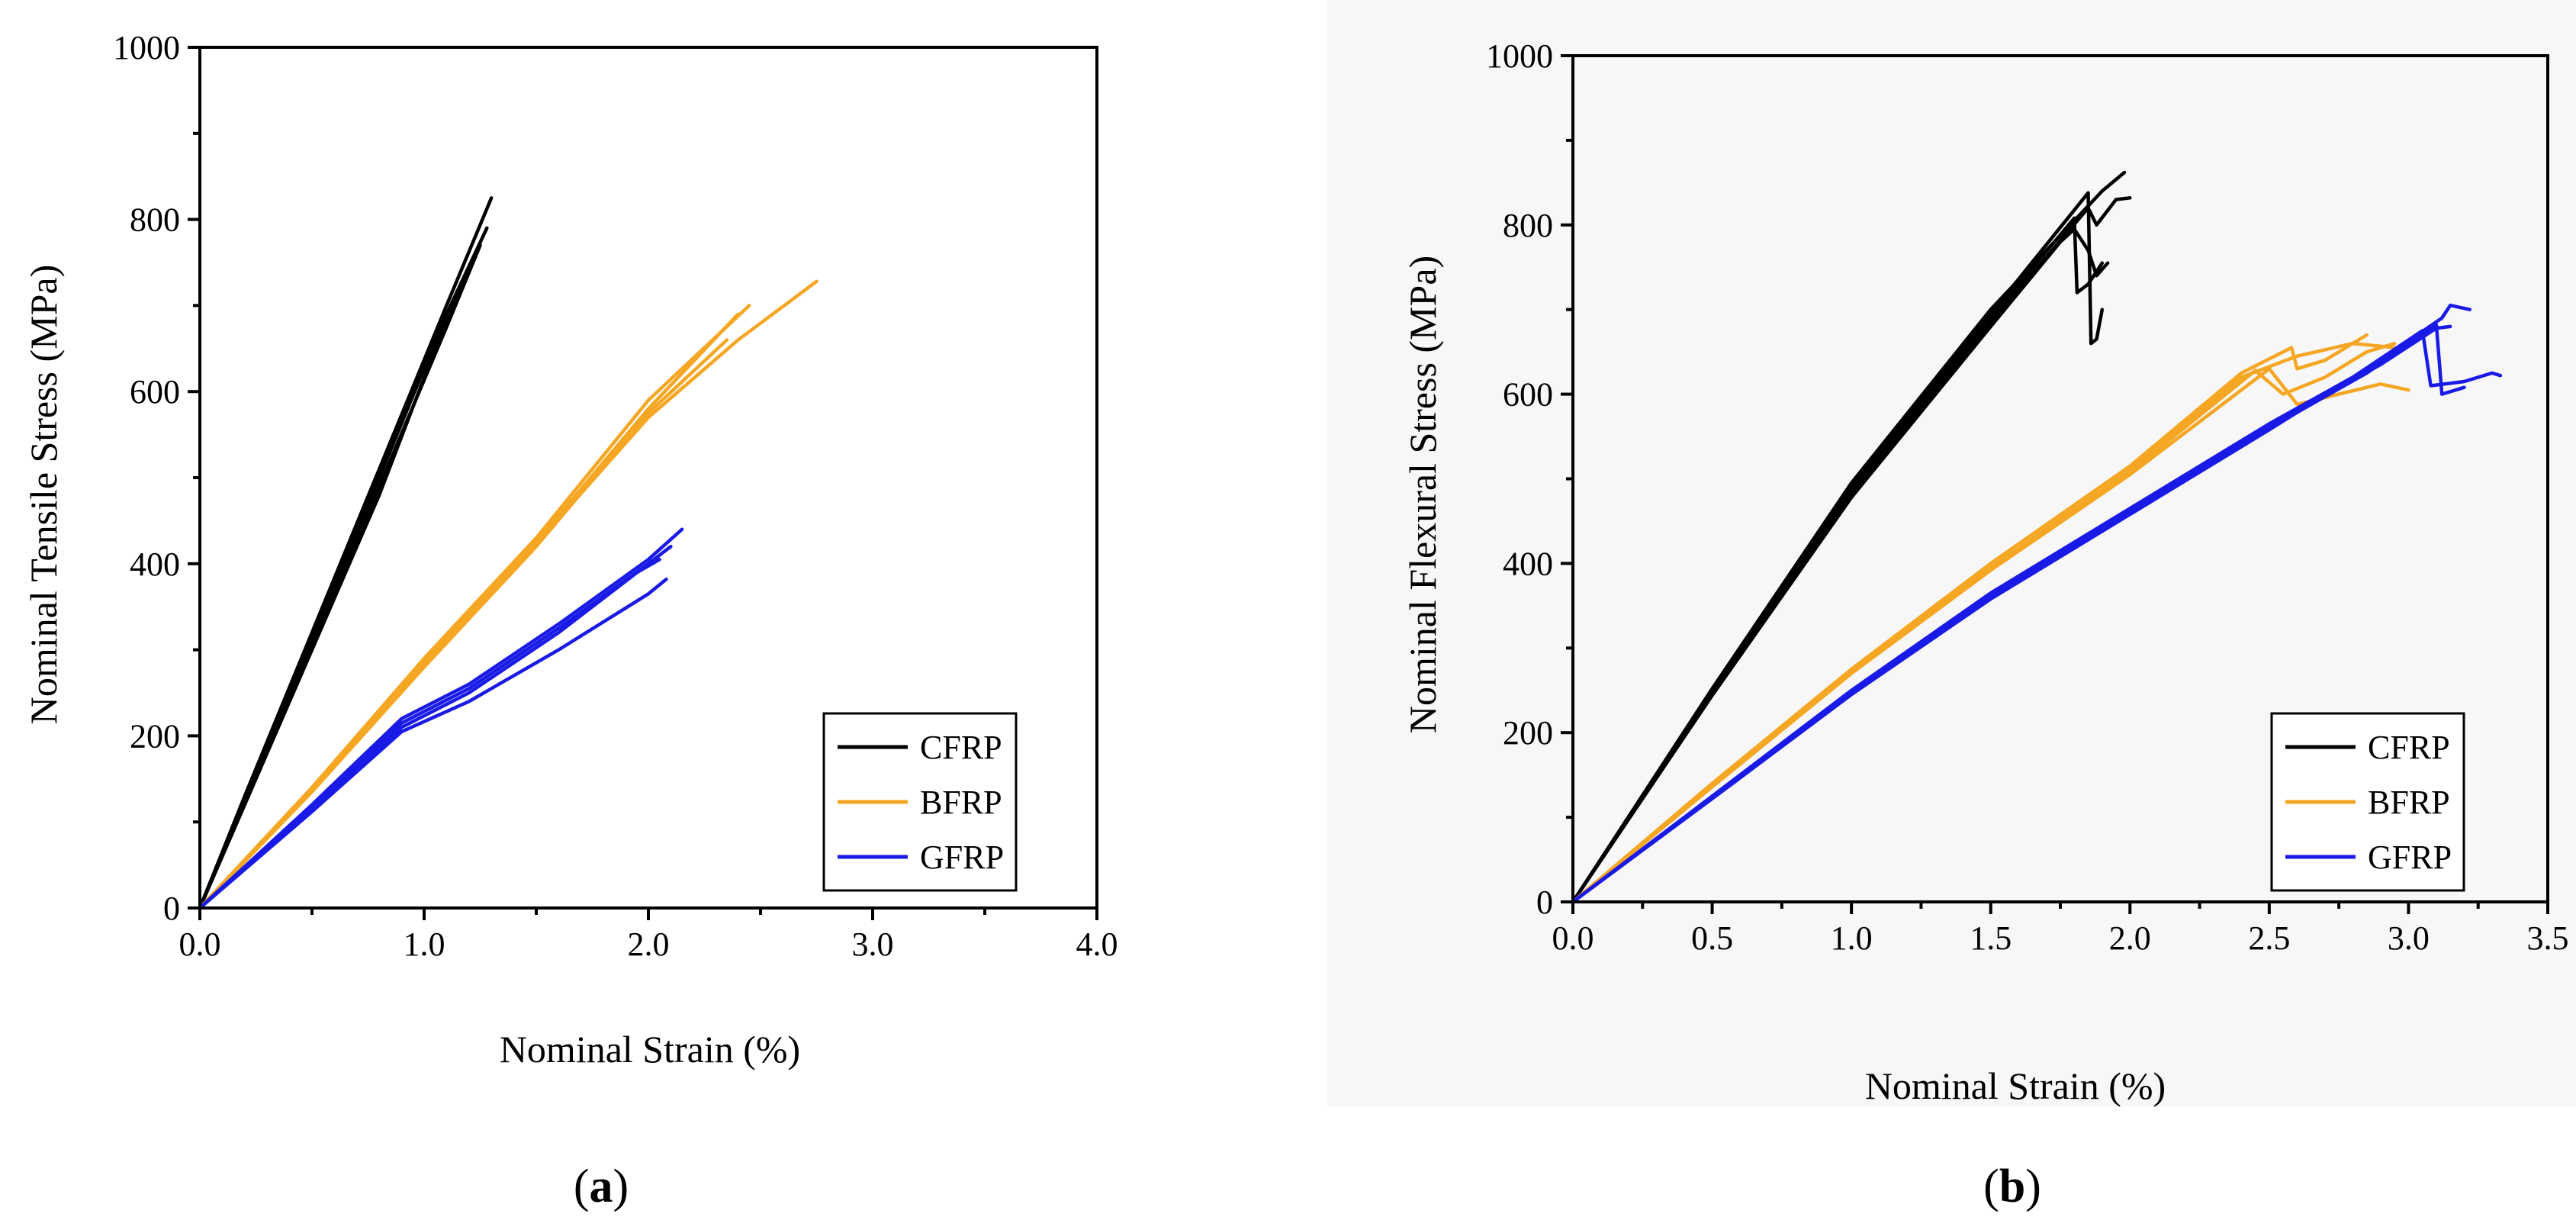 Image resolution: width=2576 pixels, height=1230 pixels. I want to click on flexural-caption-letter: b, so click(2012, 1186).